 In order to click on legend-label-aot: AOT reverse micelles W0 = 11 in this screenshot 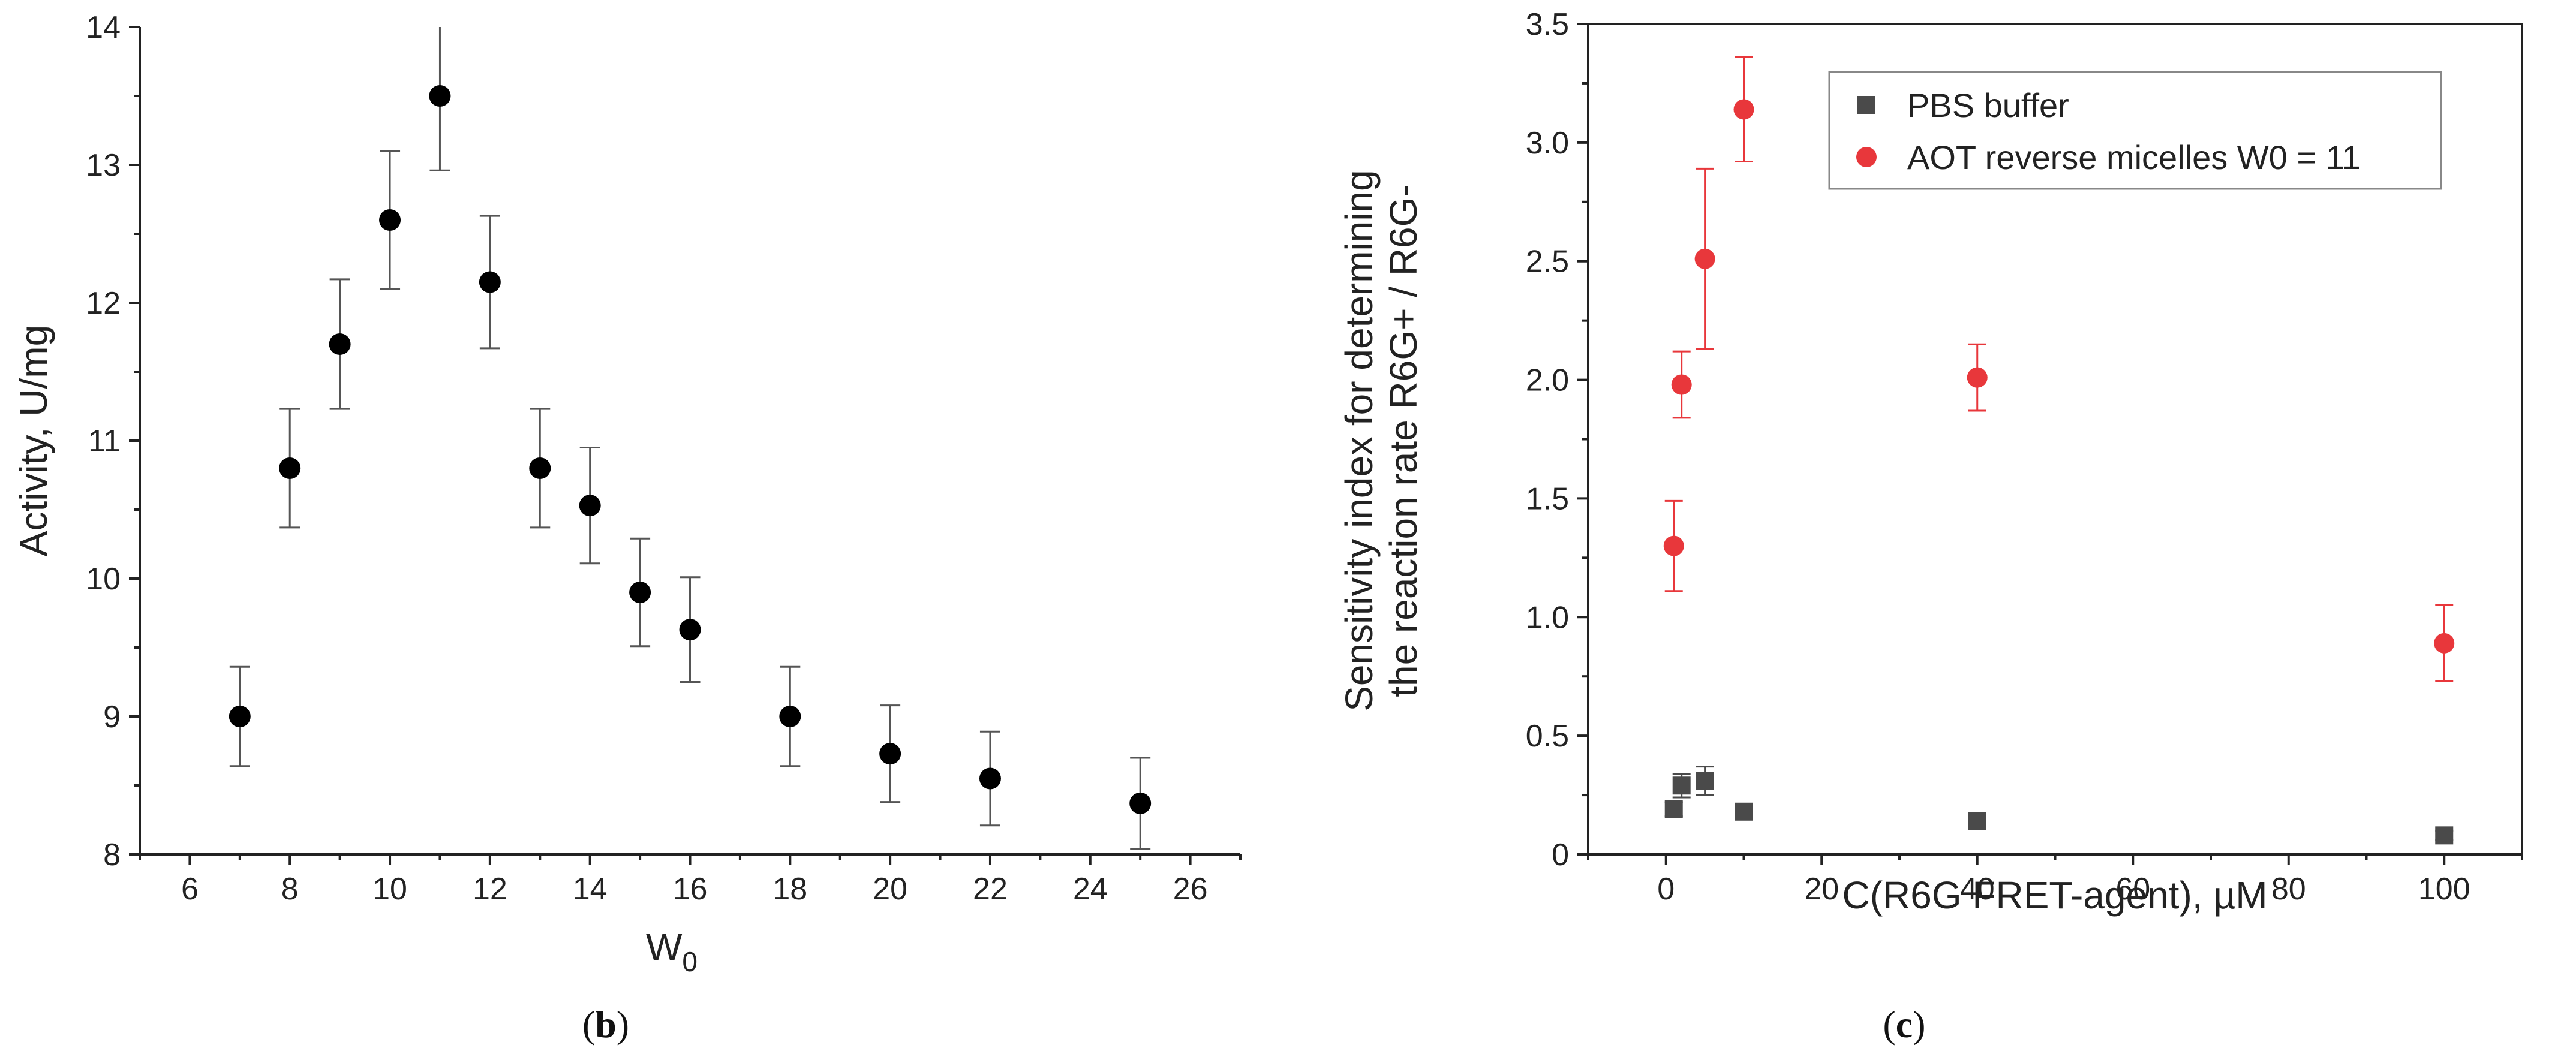, I will do `click(2134, 157)`.